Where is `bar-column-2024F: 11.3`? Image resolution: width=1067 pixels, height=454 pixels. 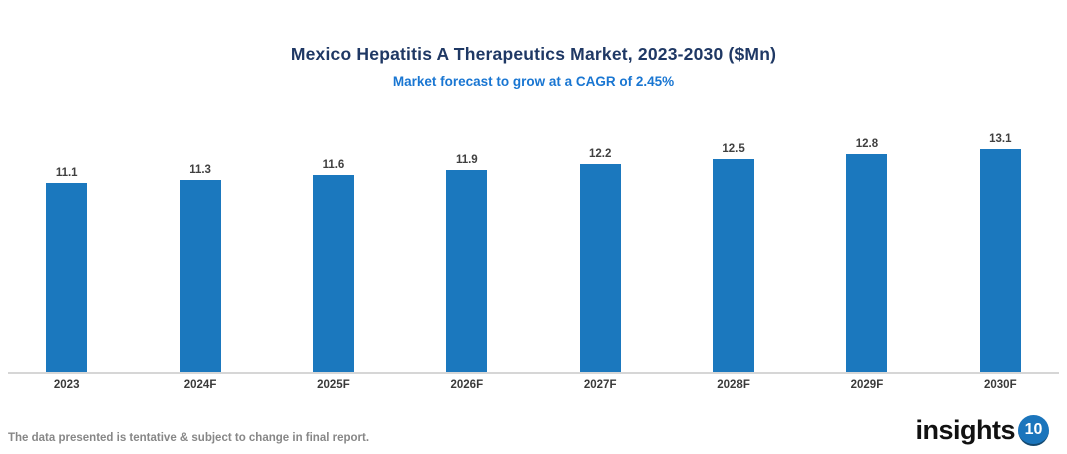 bar-column-2024F: 11.3 is located at coordinates (199, 268).